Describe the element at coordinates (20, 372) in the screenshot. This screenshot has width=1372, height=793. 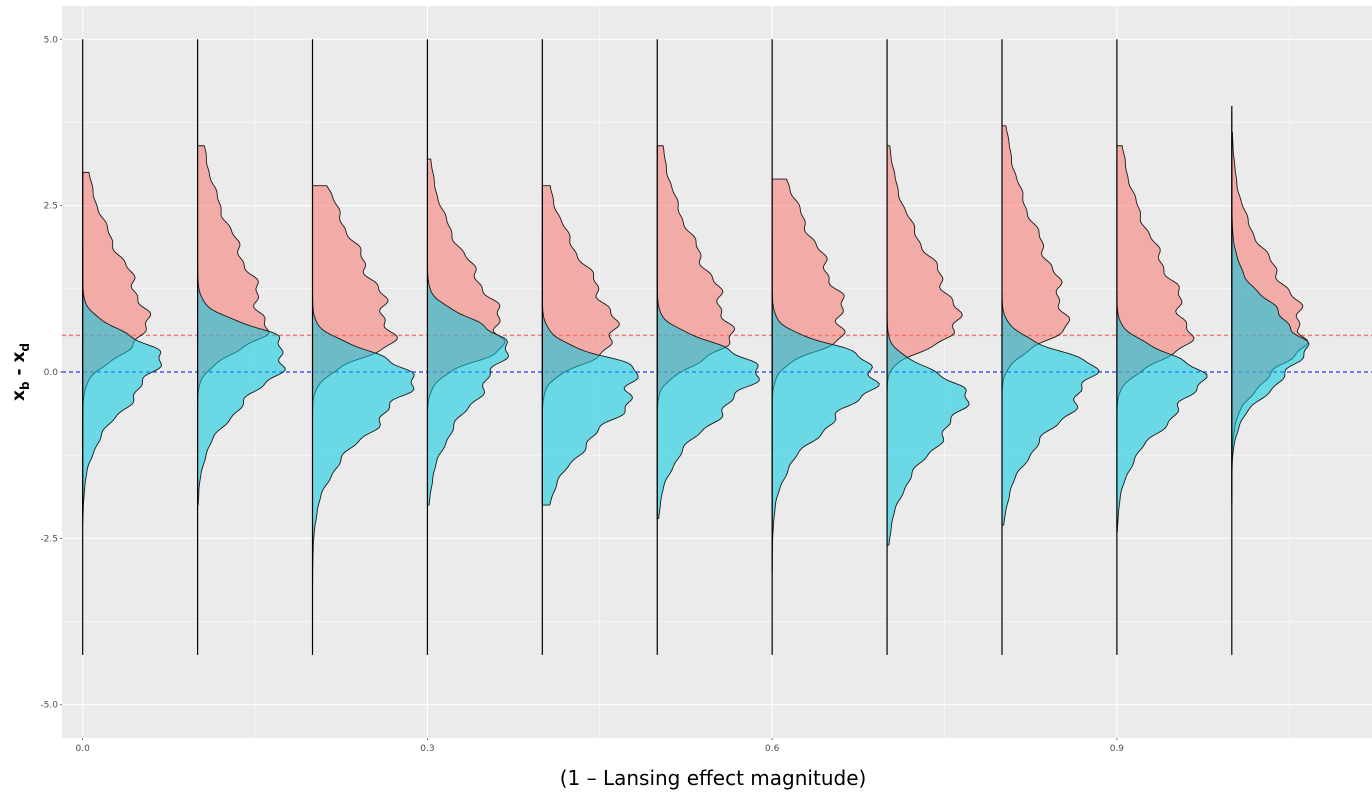
I see `y-axis-title: xb - xd` at that location.